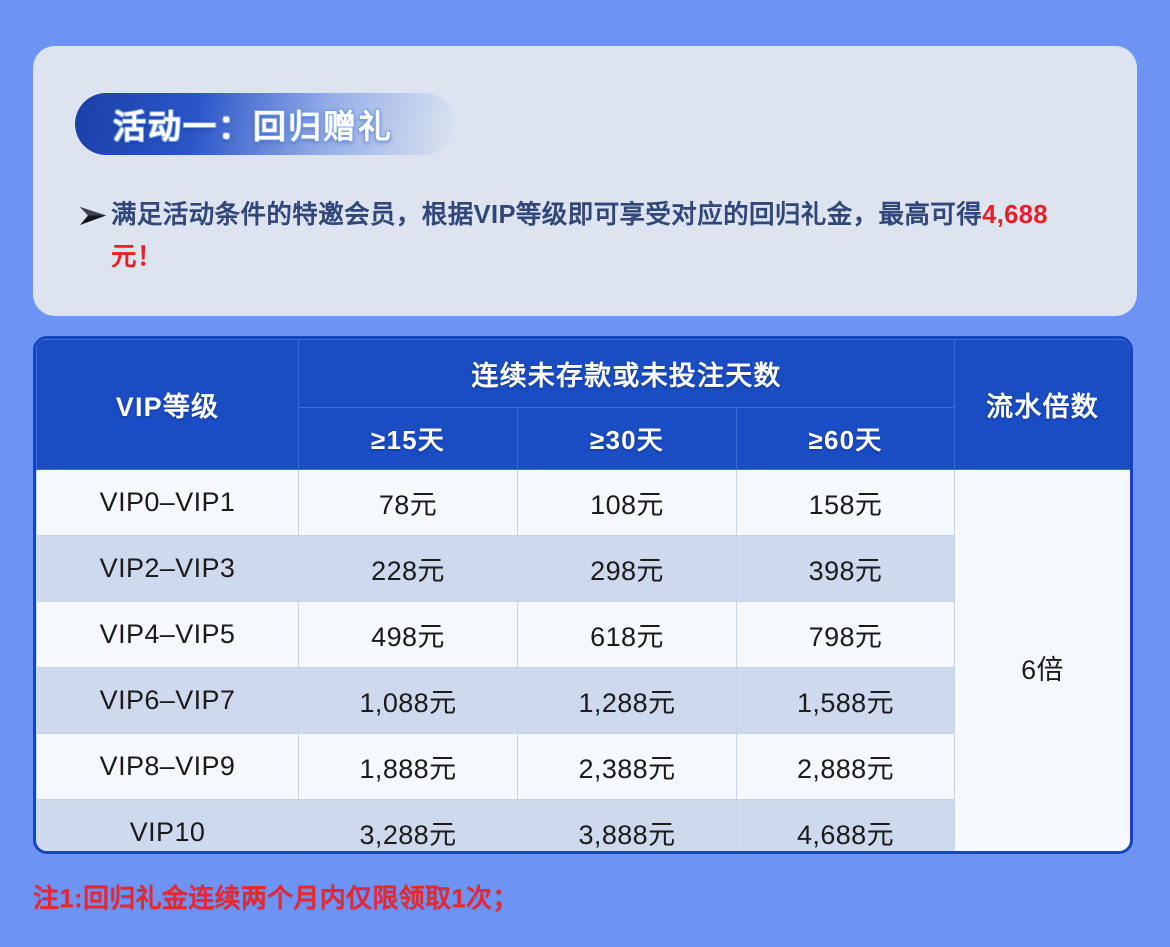 This screenshot has height=947, width=1170. Describe the element at coordinates (627, 502) in the screenshot. I see `cell-days-30: 108元` at that location.